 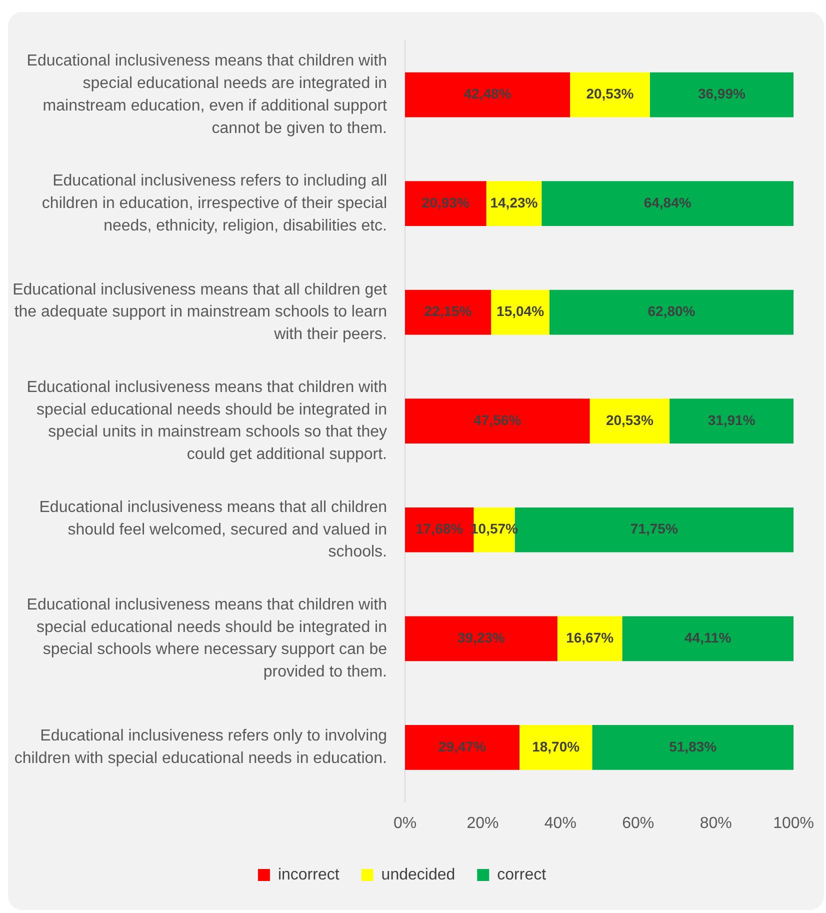 I want to click on x-tick-label: 80%, so click(x=716, y=823).